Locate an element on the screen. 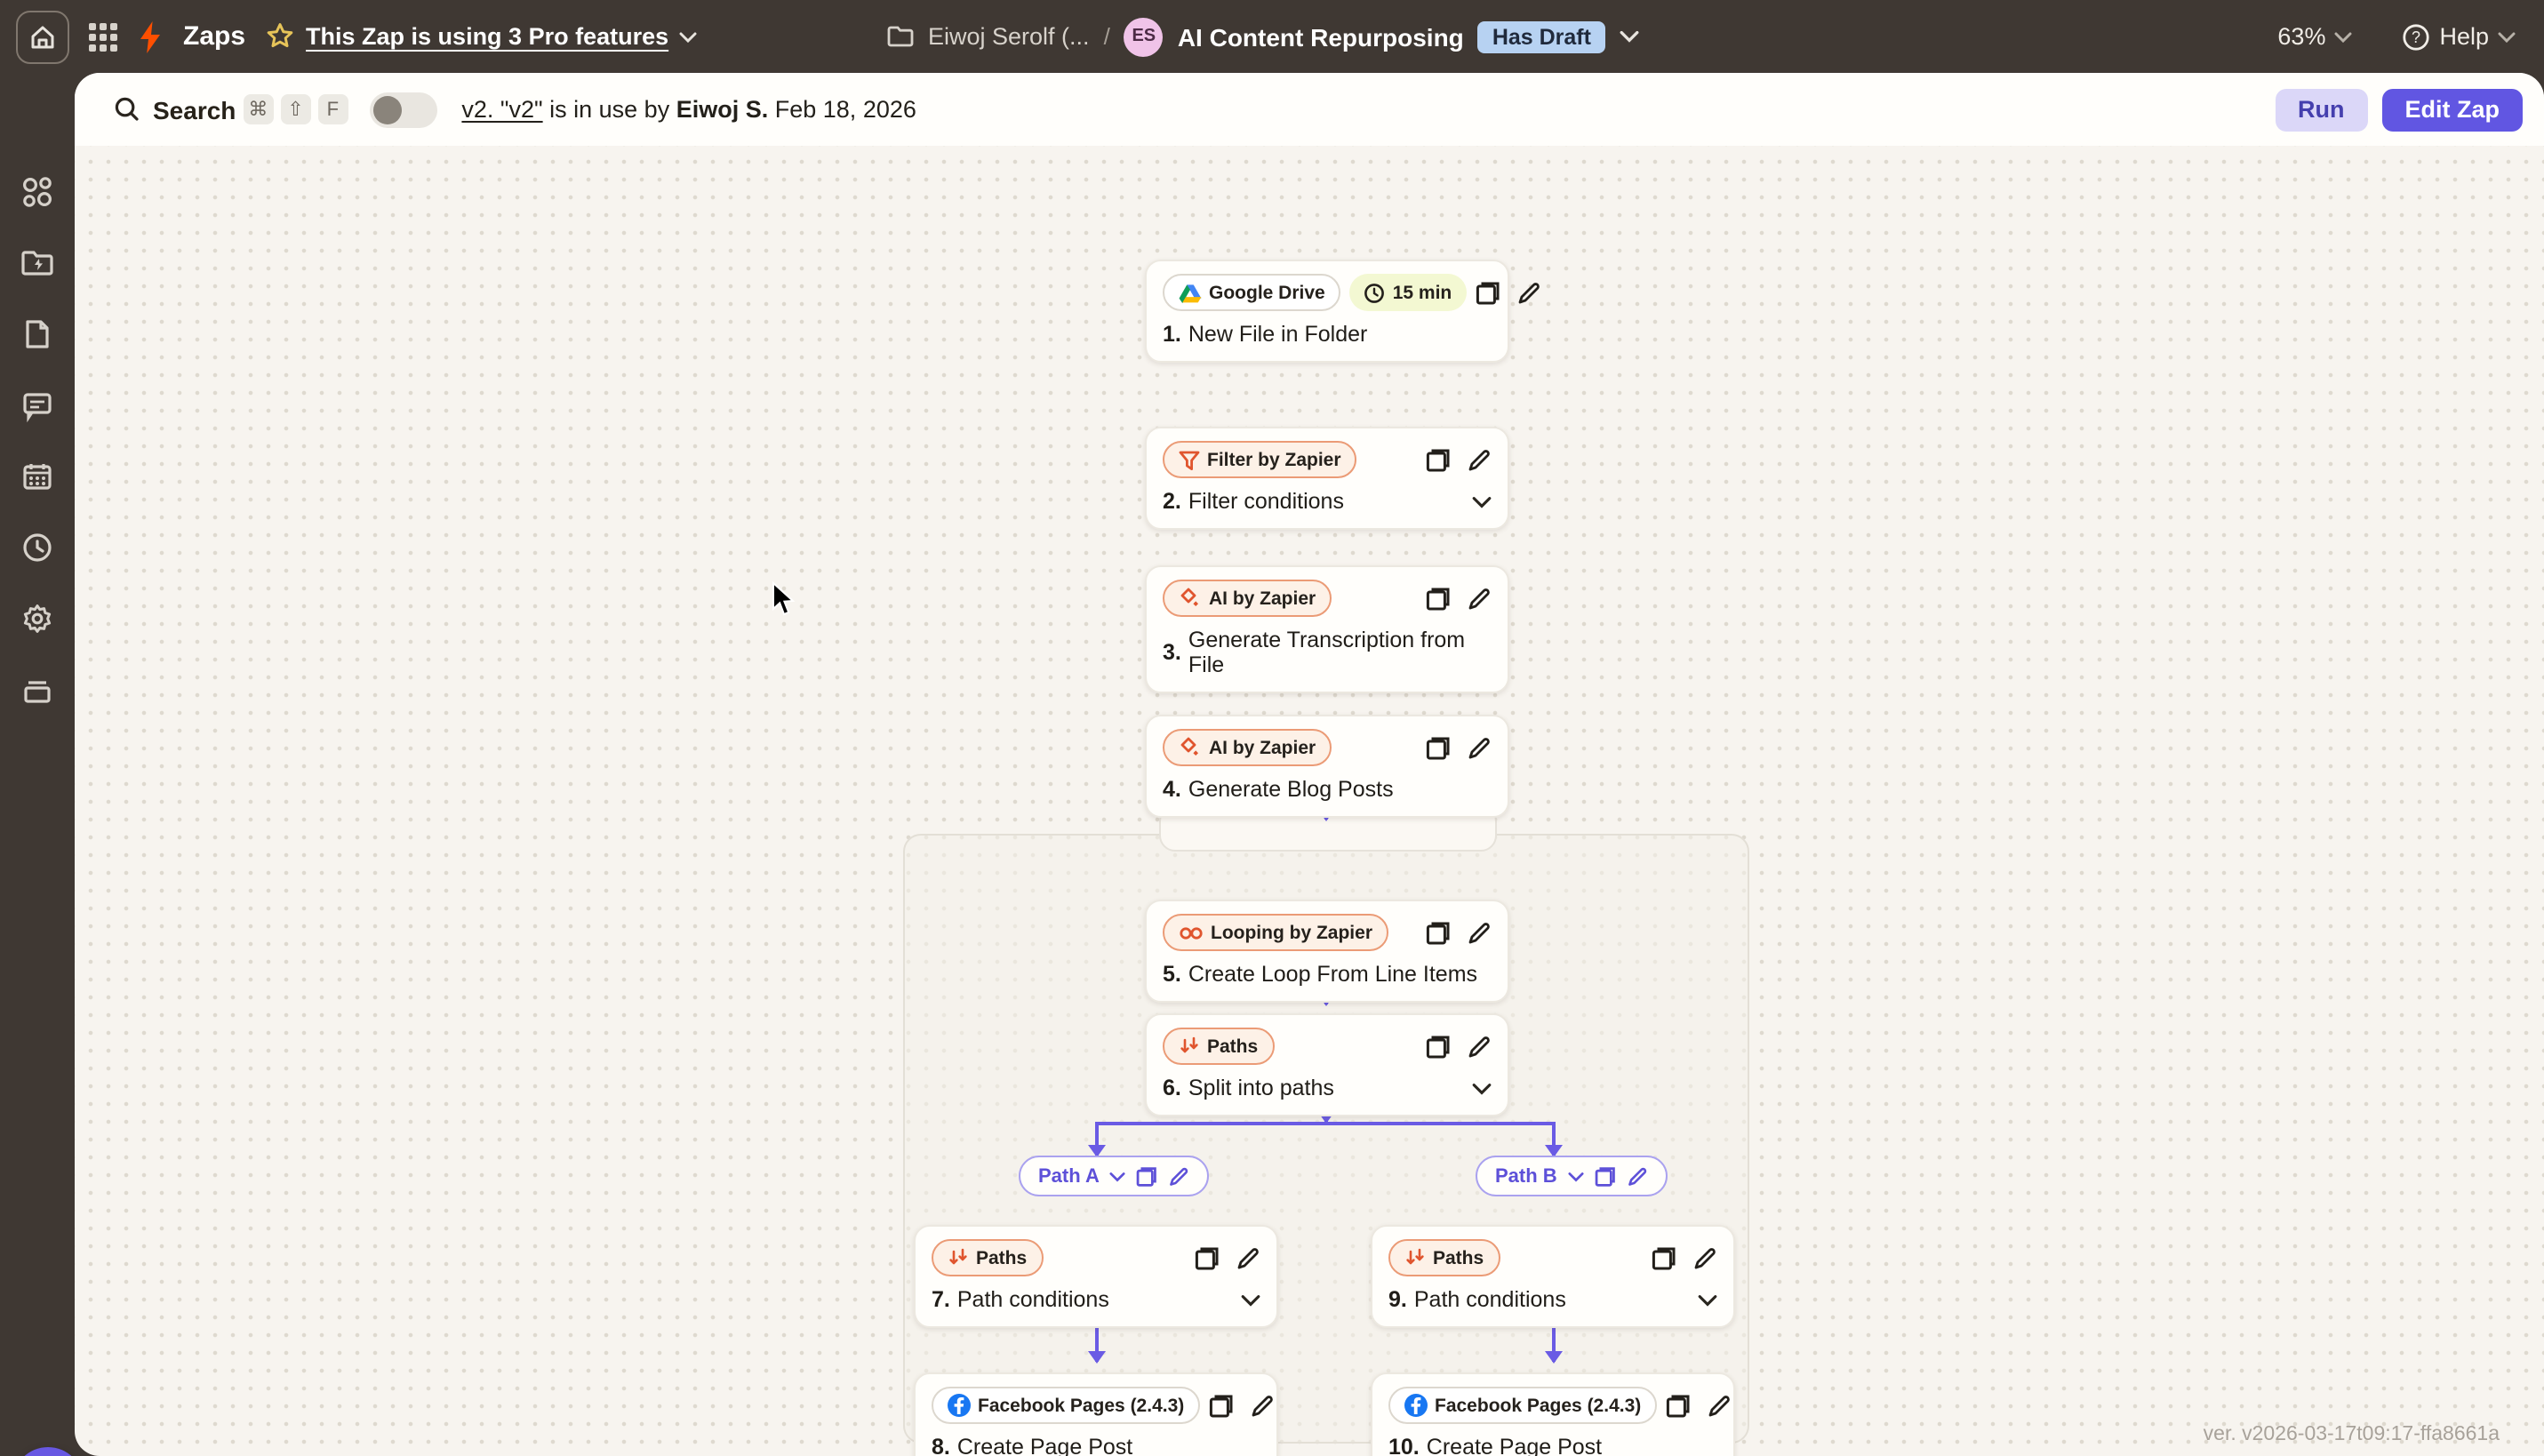  app-switcher-icon is located at coordinates (103, 36).